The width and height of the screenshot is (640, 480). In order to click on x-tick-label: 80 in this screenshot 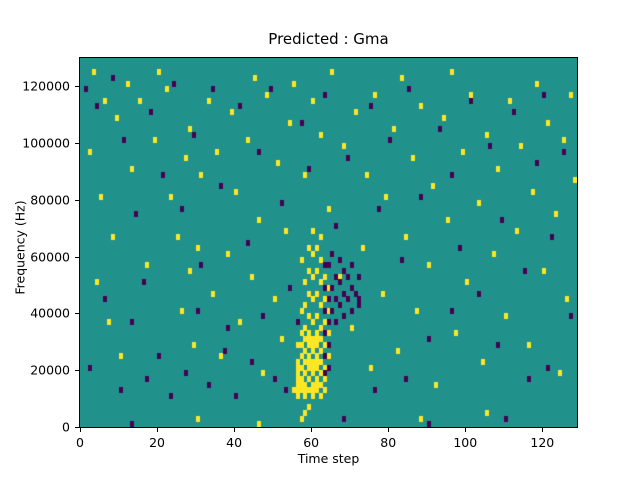, I will do `click(388, 442)`.